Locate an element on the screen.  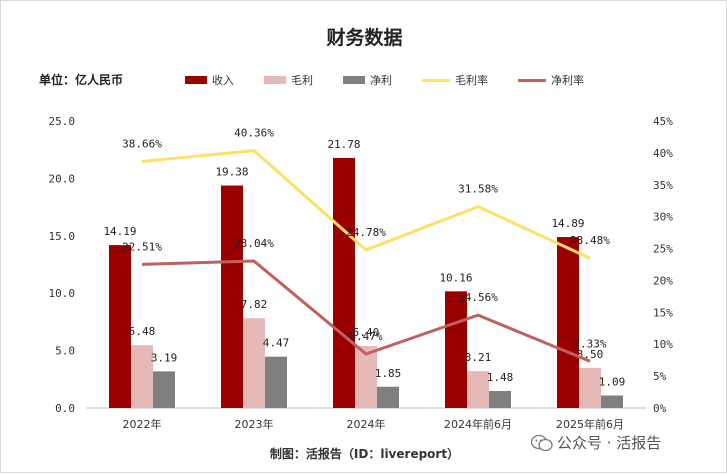
line-label-net-margin: 14.56% is located at coordinates (478, 297).